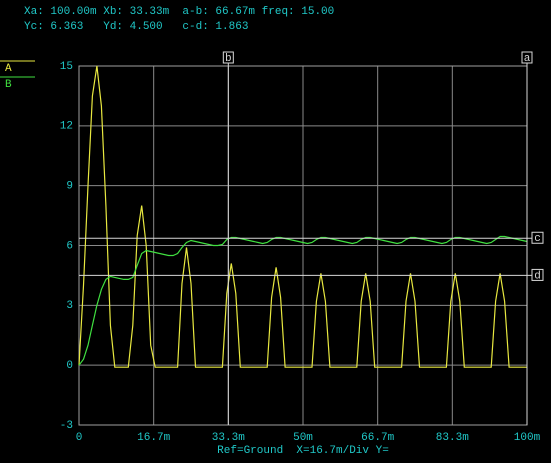 The width and height of the screenshot is (551, 463). What do you see at coordinates (8, 85) in the screenshot?
I see `legend-label: B` at bounding box center [8, 85].